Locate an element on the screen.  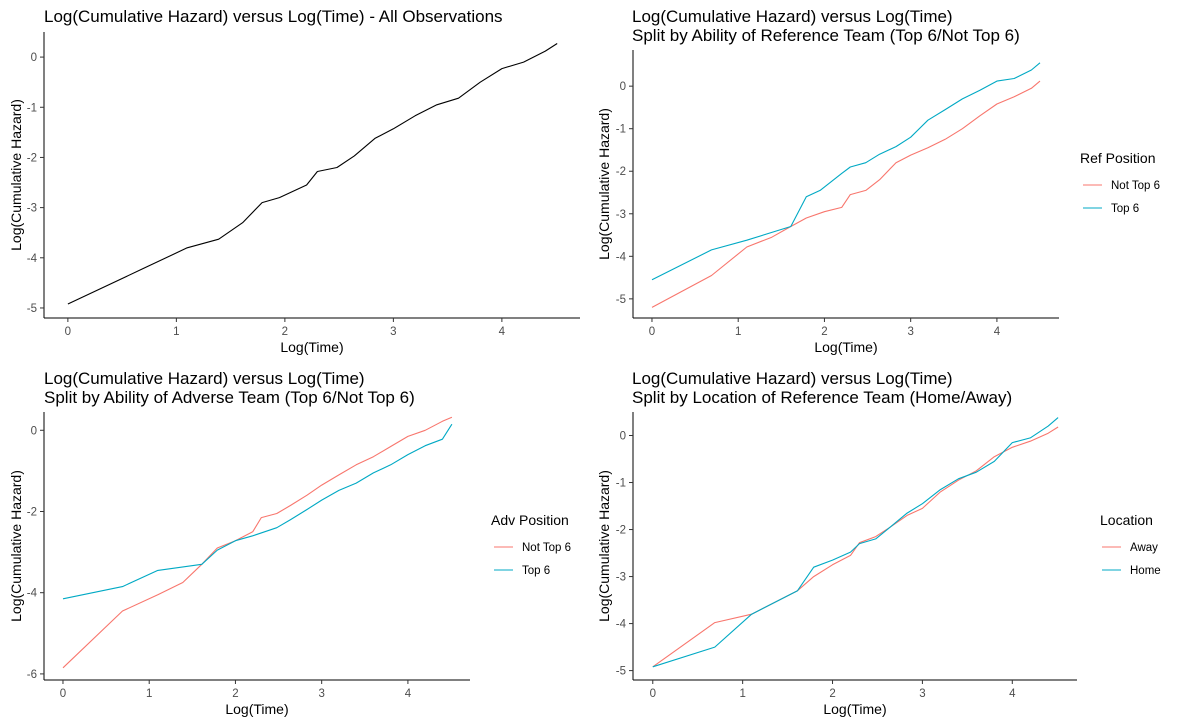
tick-group: 0 1 2 3 4 -6 -4 -2 0 is located at coordinates (219, 562).